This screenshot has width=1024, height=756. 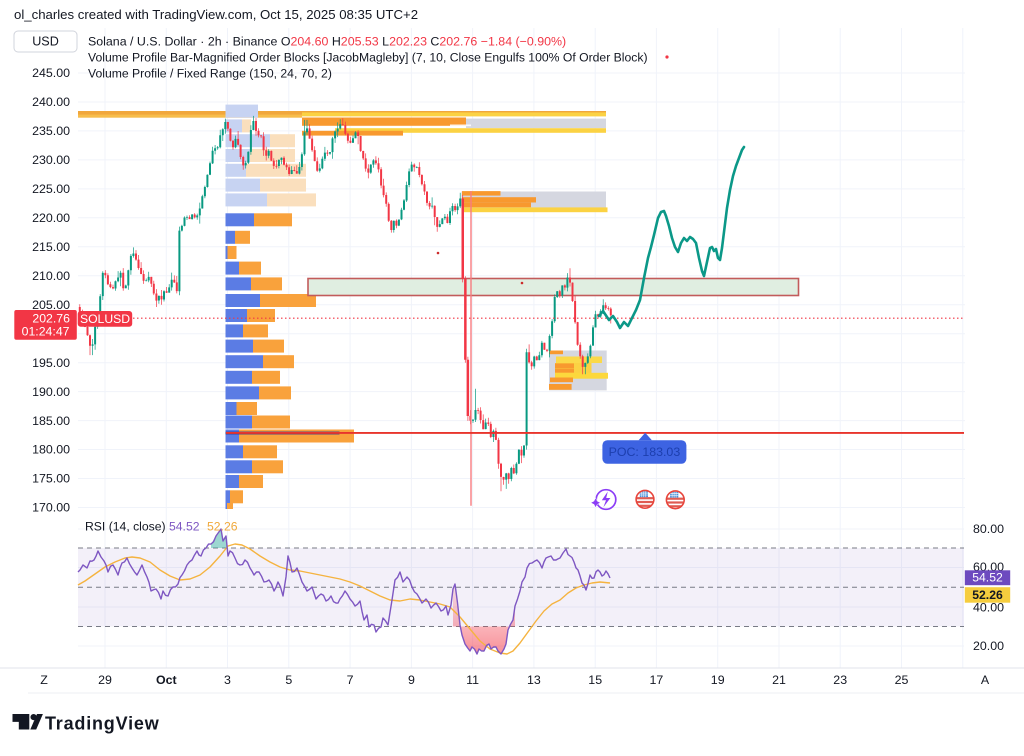 What do you see at coordinates (718, 680) in the screenshot?
I see `svg-text: 19` at bounding box center [718, 680].